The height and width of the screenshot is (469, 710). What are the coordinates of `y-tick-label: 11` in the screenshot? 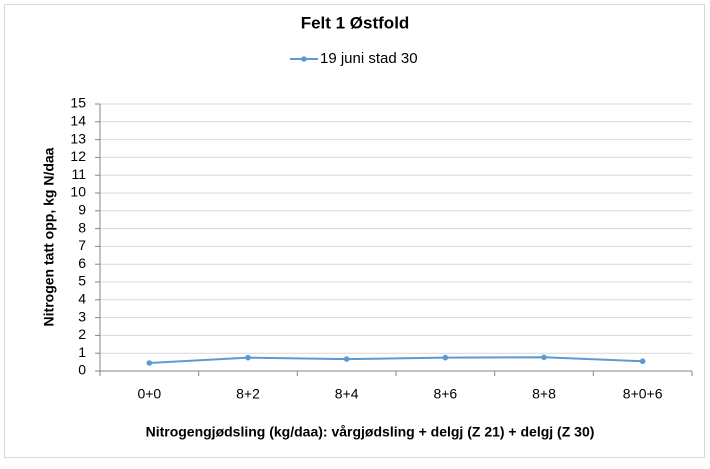 It's located at (78, 174).